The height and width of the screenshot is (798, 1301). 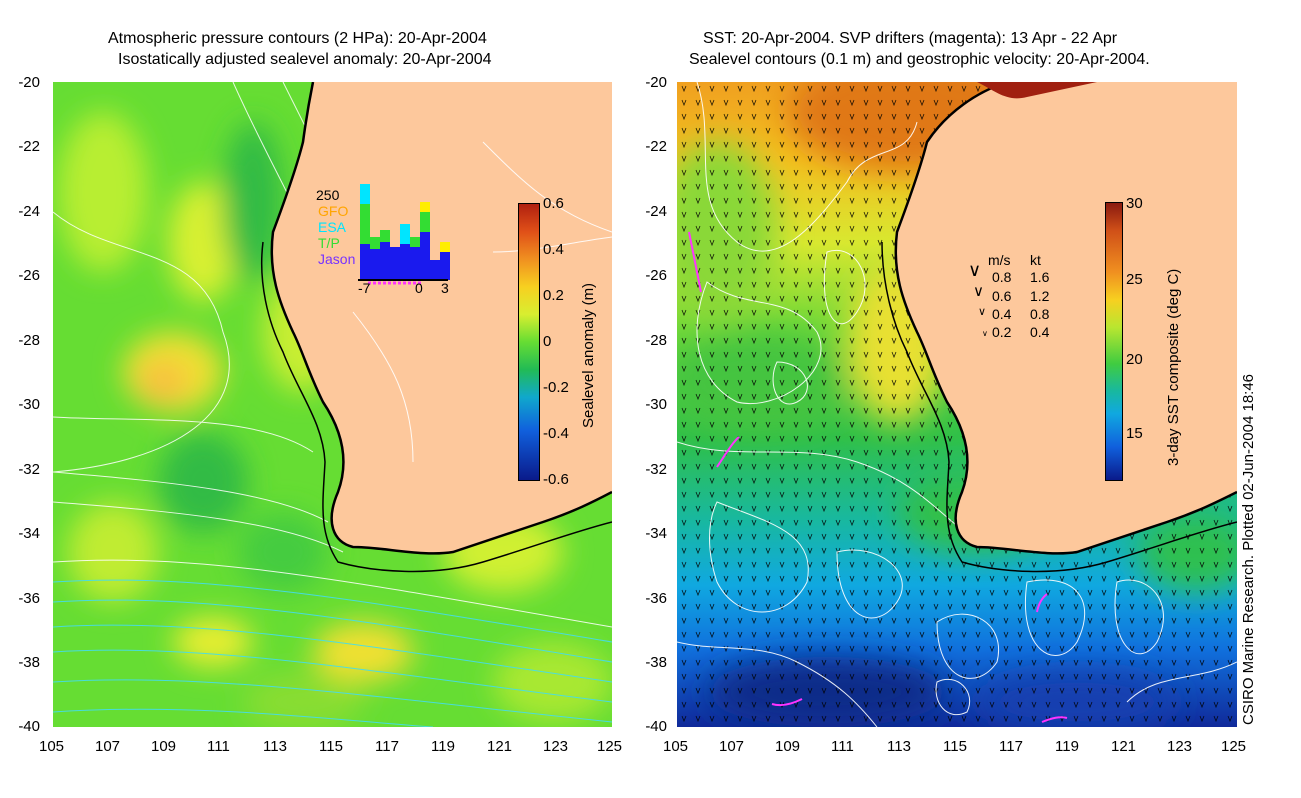 I want to click on vel-row-kt: 0.8, so click(x=1040, y=314).